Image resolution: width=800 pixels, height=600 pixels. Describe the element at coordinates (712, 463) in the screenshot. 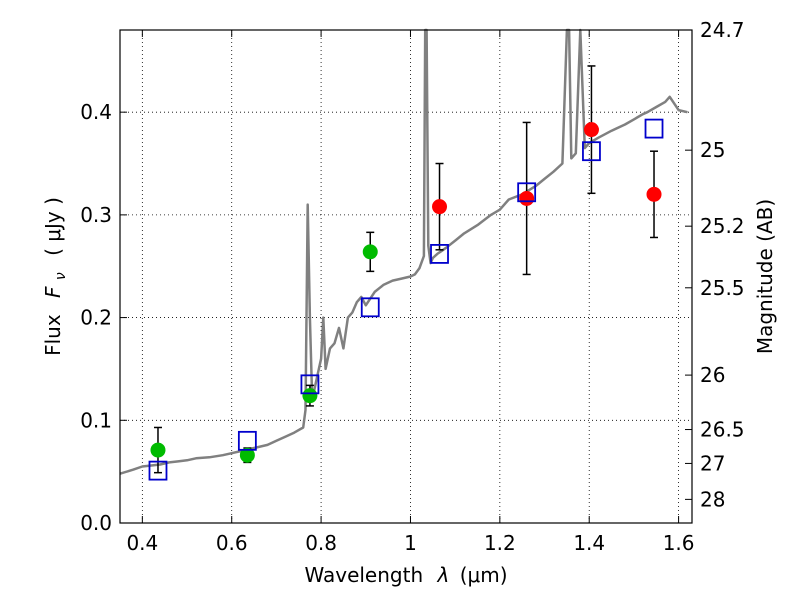

I see `y-right-tick-label: 27` at that location.